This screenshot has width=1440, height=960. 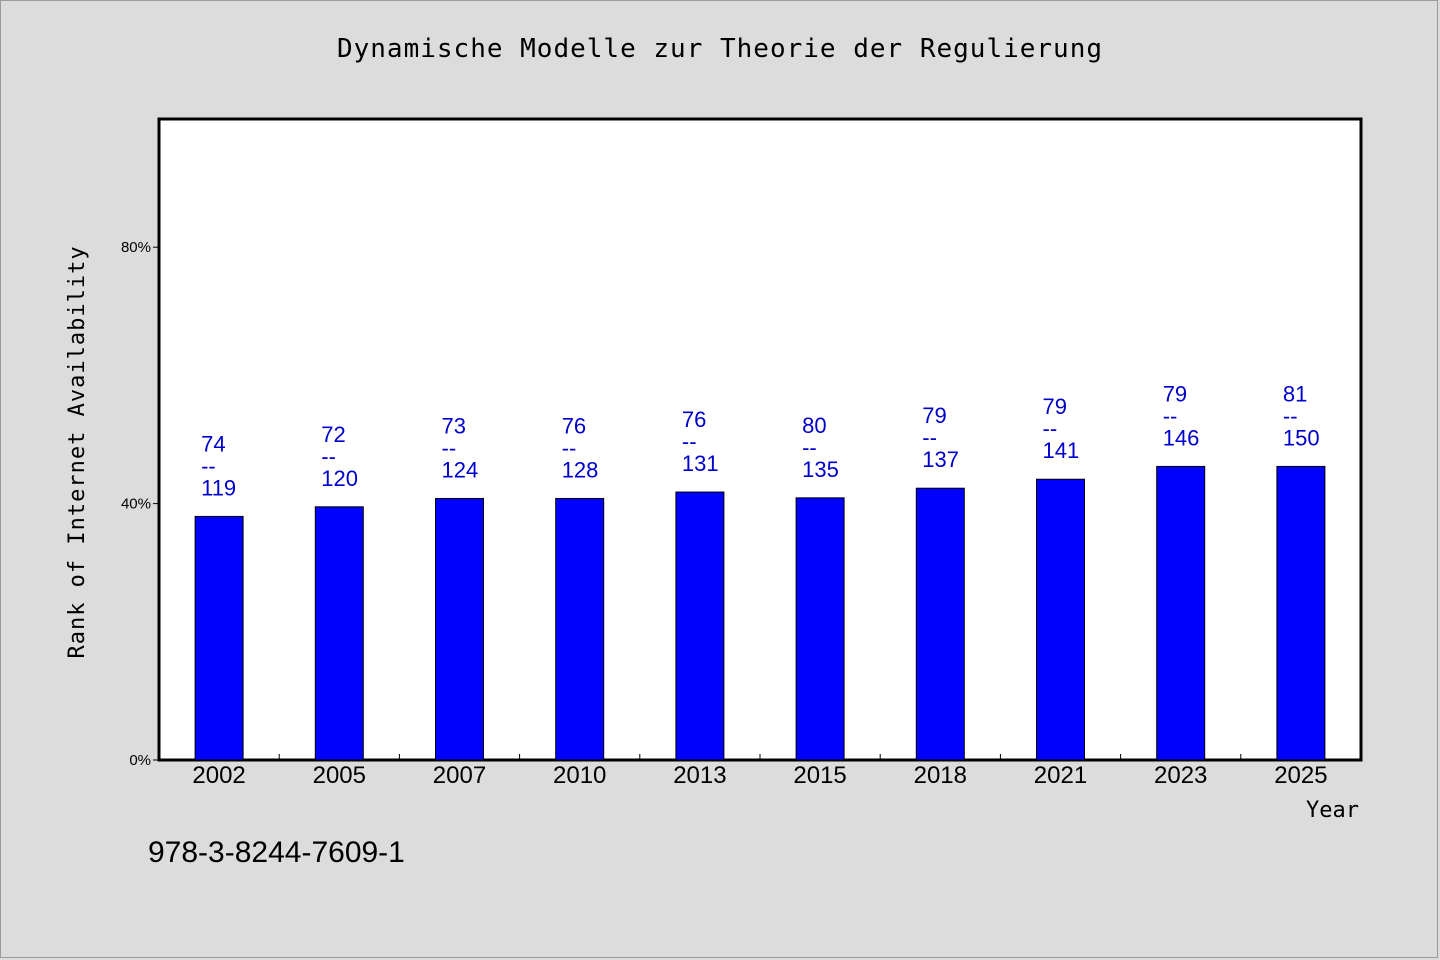 I want to click on x-tick-label-2002: 2002, so click(x=218, y=775).